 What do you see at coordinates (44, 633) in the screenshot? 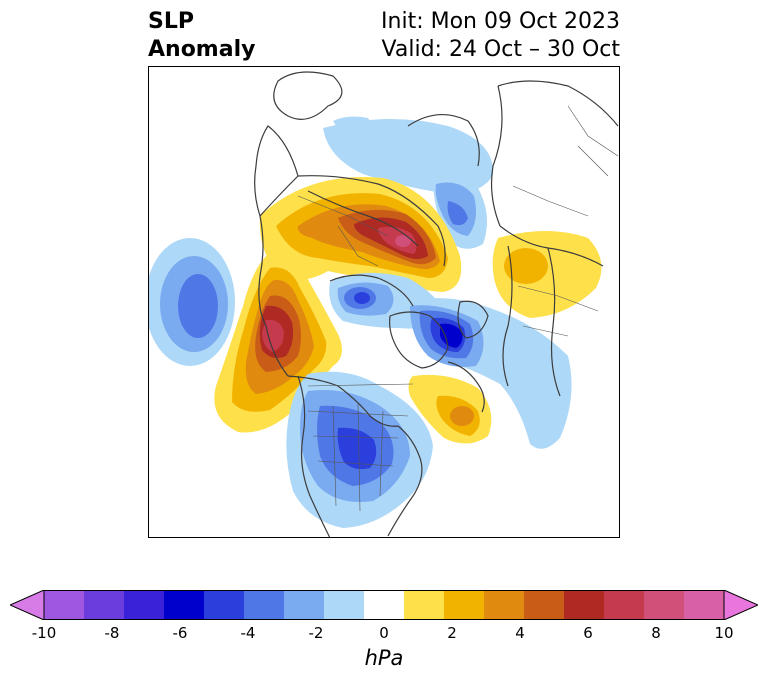
I see `colorbar-tick-label: -10` at bounding box center [44, 633].